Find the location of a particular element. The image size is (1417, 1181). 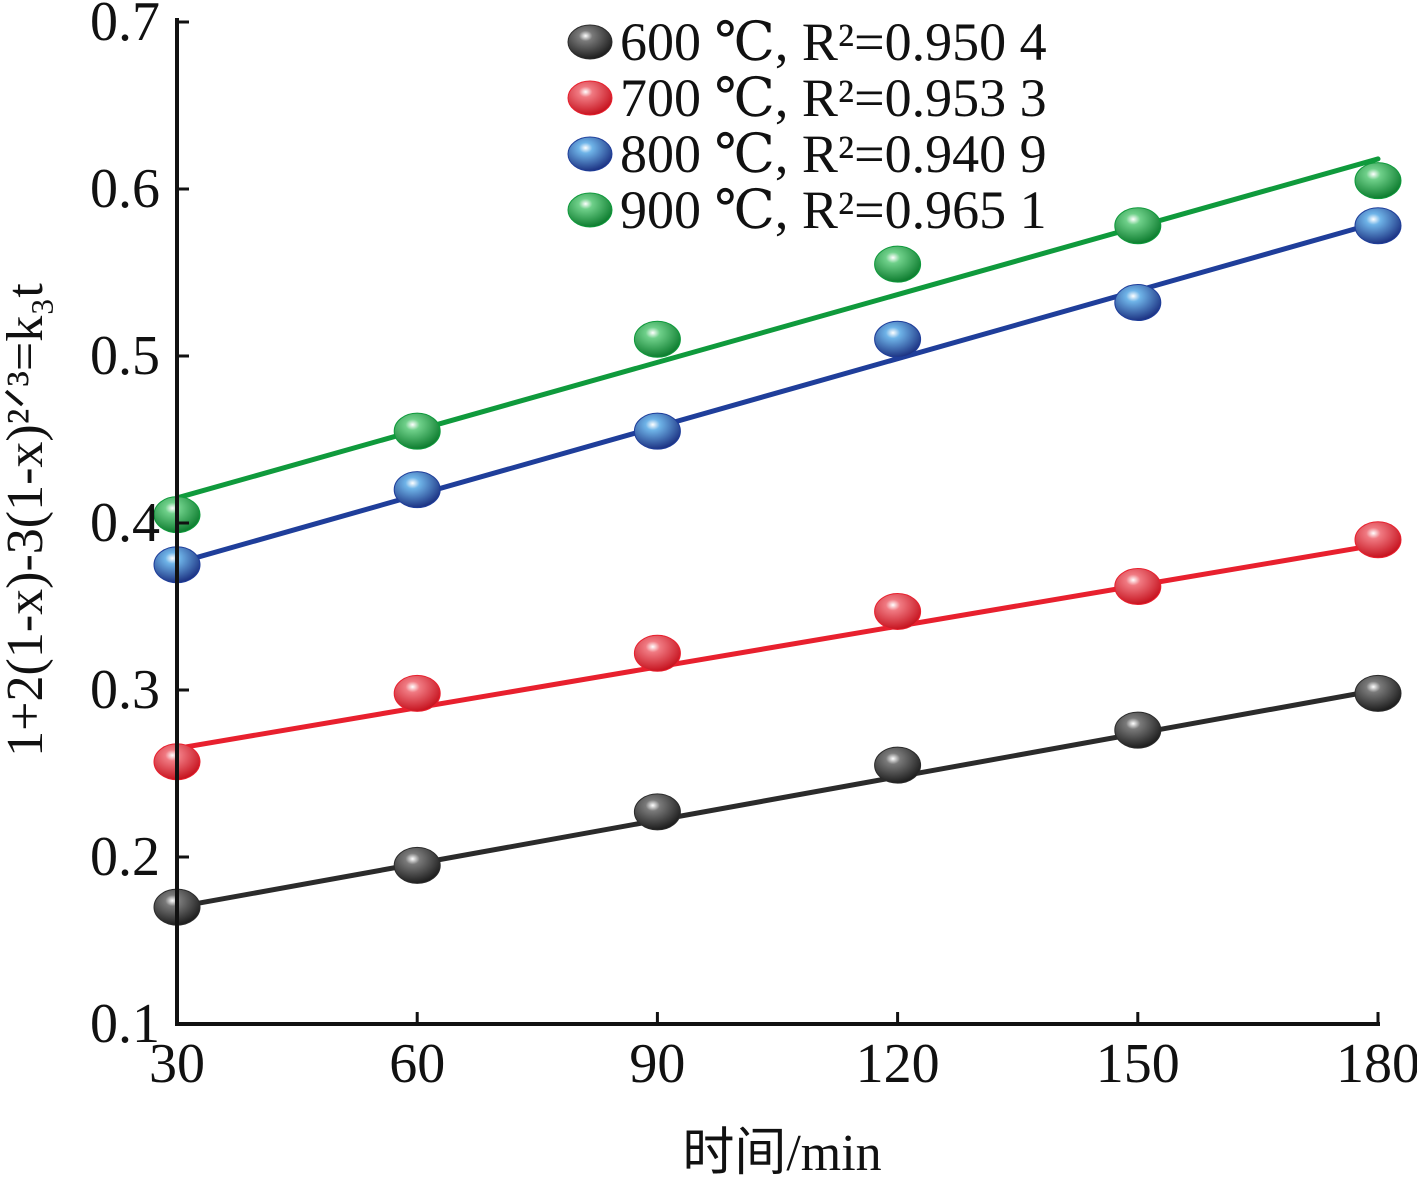

x-tick-label: 150 is located at coordinates (1138, 1064).